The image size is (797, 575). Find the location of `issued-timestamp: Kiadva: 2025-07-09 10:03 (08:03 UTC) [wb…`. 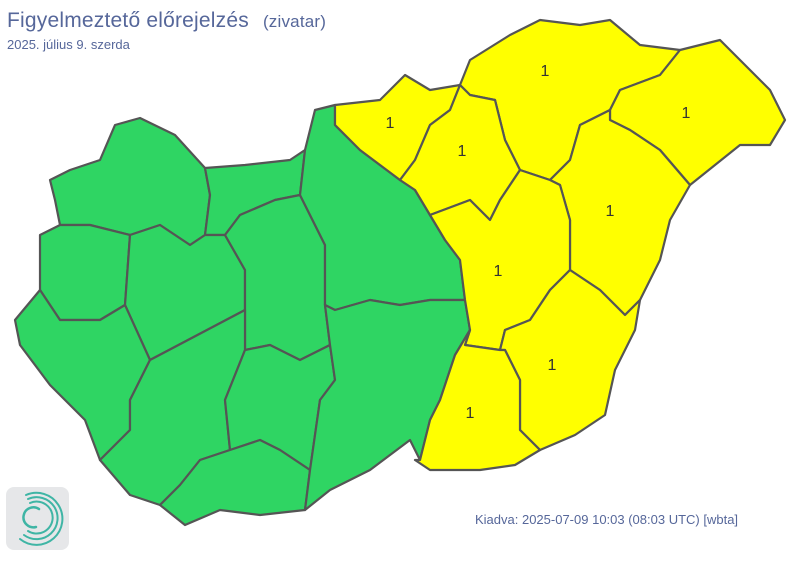

issued-timestamp: Kiadva: 2025-07-09 10:03 (08:03 UTC) [wb… is located at coordinates (607, 519).